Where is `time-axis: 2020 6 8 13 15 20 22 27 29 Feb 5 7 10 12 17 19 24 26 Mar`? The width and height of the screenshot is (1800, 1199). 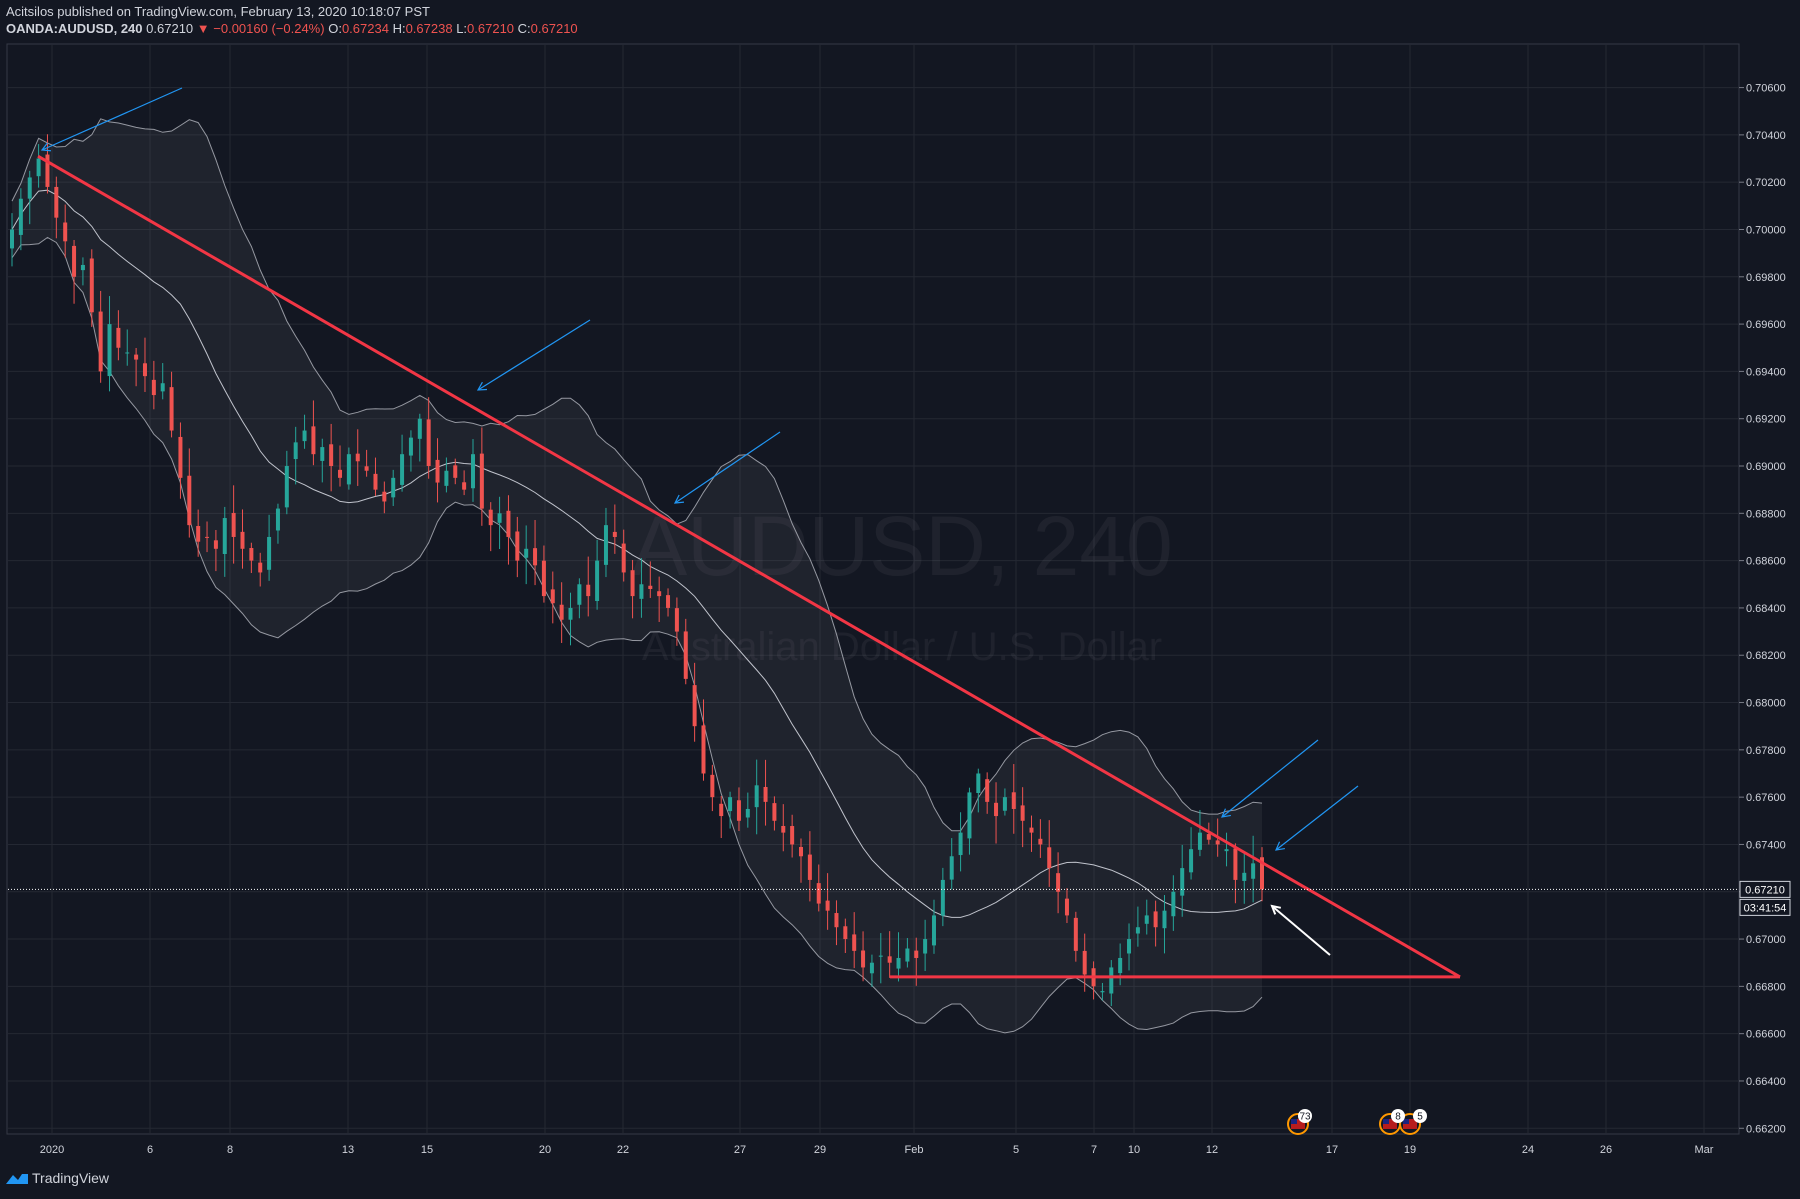
time-axis: 2020 6 8 13 15 20 22 27 29 Feb 5 7 10 12 17 19 24 26 Mar is located at coordinates (873, 1144).